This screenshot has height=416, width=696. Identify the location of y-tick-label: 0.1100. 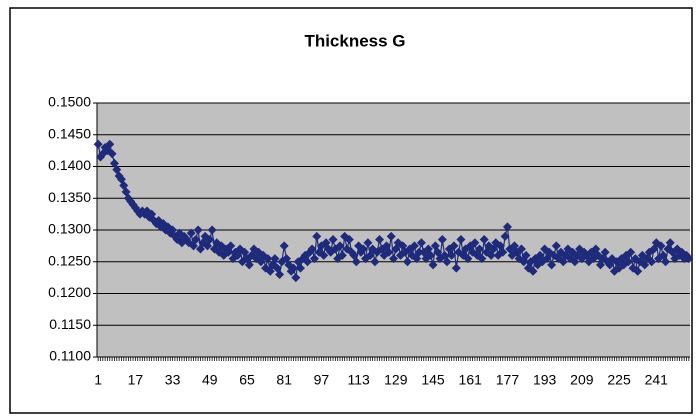
(70, 356).